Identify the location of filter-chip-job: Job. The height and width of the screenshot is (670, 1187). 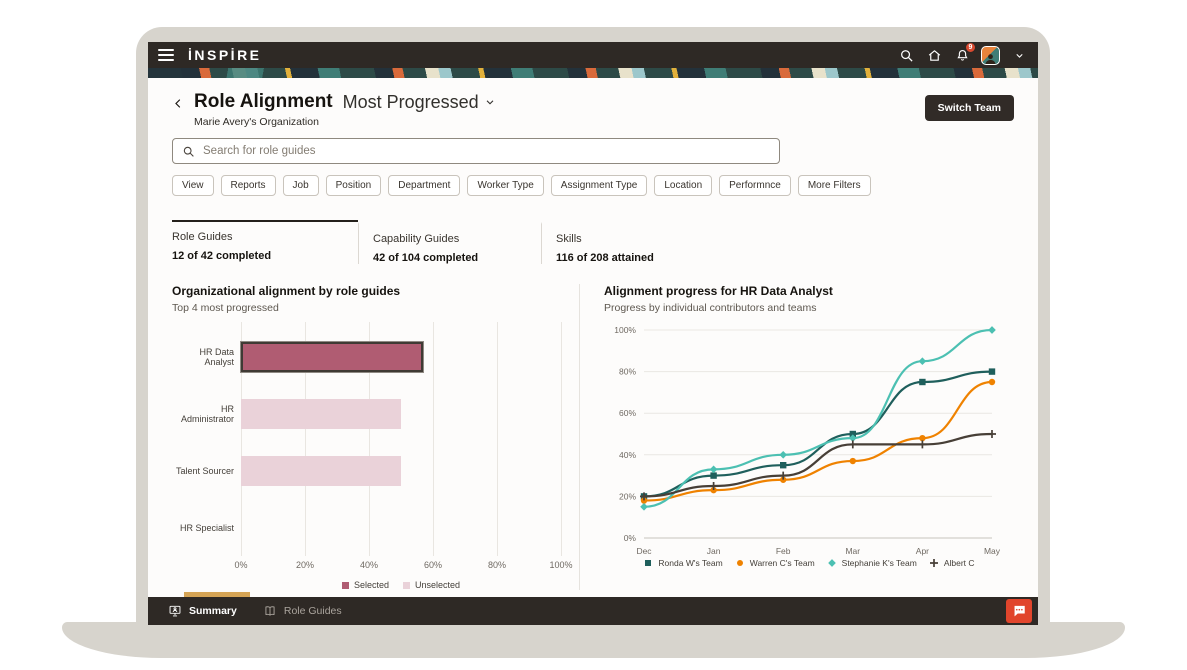
(300, 185).